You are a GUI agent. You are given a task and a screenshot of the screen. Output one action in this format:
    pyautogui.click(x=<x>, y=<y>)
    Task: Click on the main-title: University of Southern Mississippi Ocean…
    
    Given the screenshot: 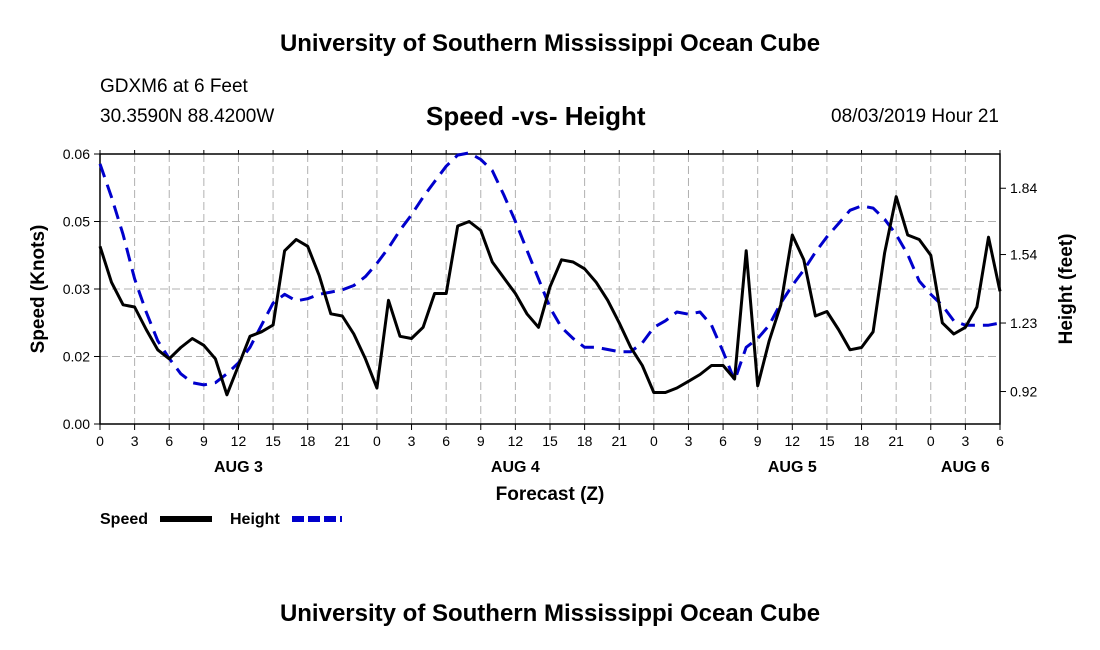 What is the action you would take?
    pyautogui.click(x=550, y=43)
    